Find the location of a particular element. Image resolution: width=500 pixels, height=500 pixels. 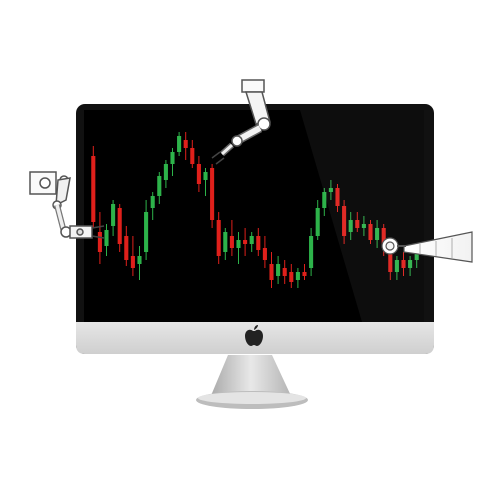

robot-arm-right-icon is located at coordinates (427, 247).